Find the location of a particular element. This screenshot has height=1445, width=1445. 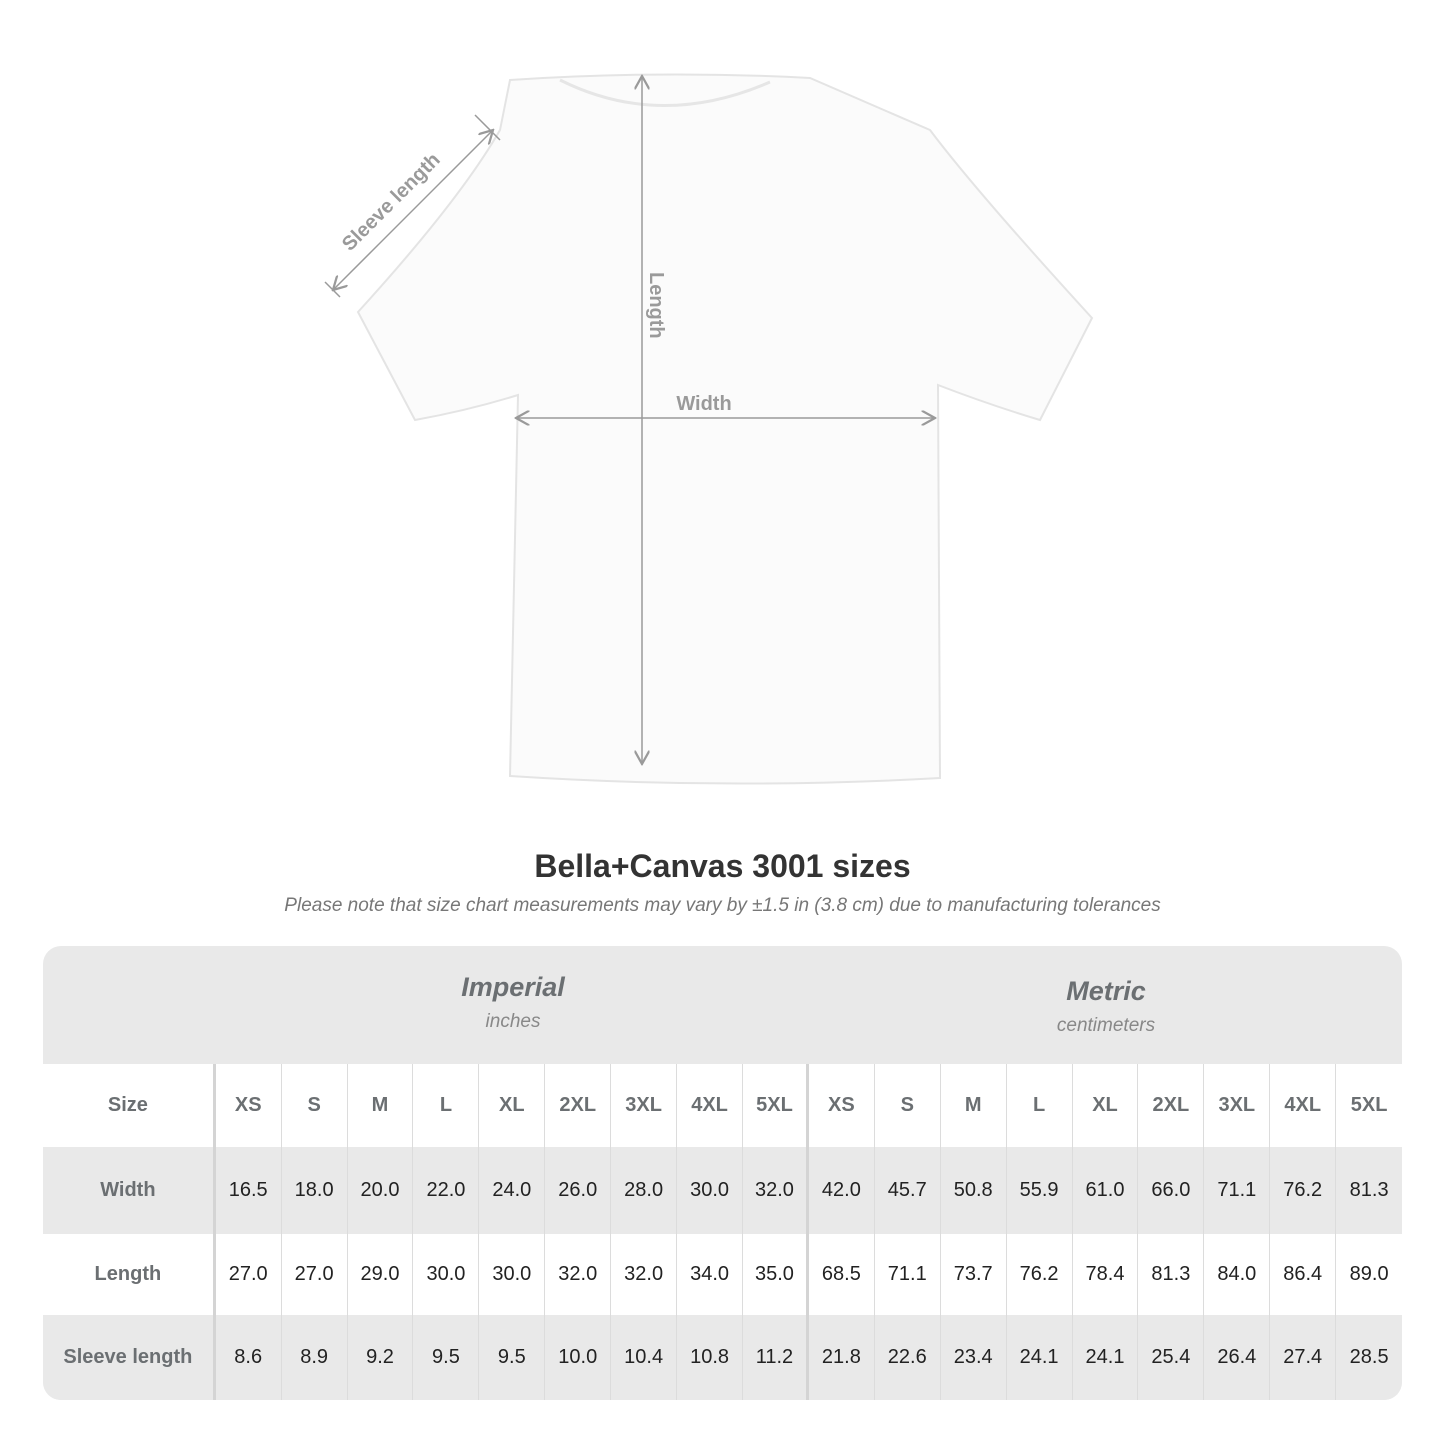

imperial-title: Imperial is located at coordinates (513, 987).